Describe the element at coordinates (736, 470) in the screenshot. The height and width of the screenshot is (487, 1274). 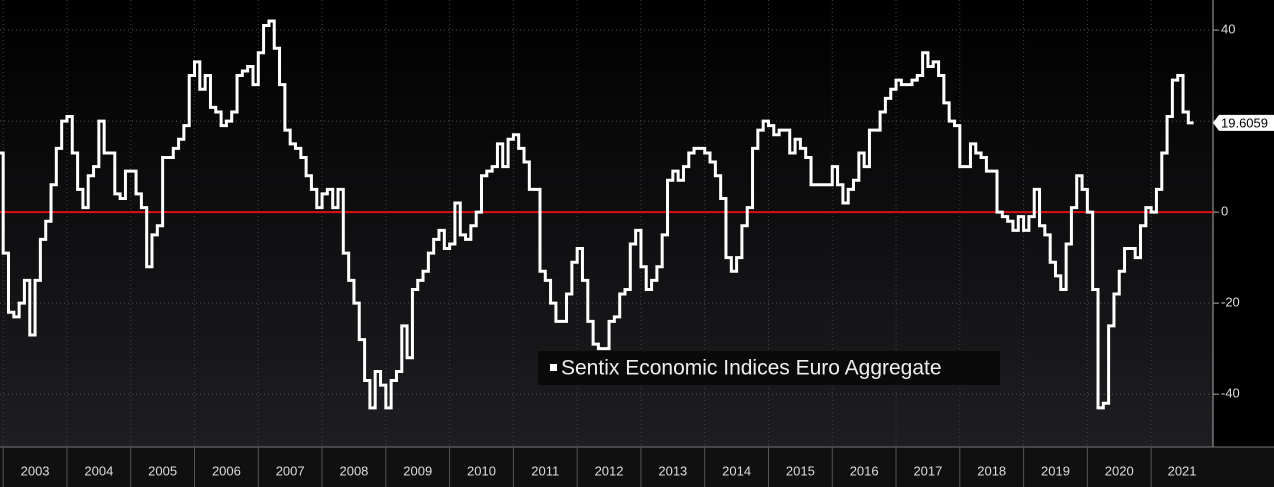
I see `x-tick-label: 2014` at that location.